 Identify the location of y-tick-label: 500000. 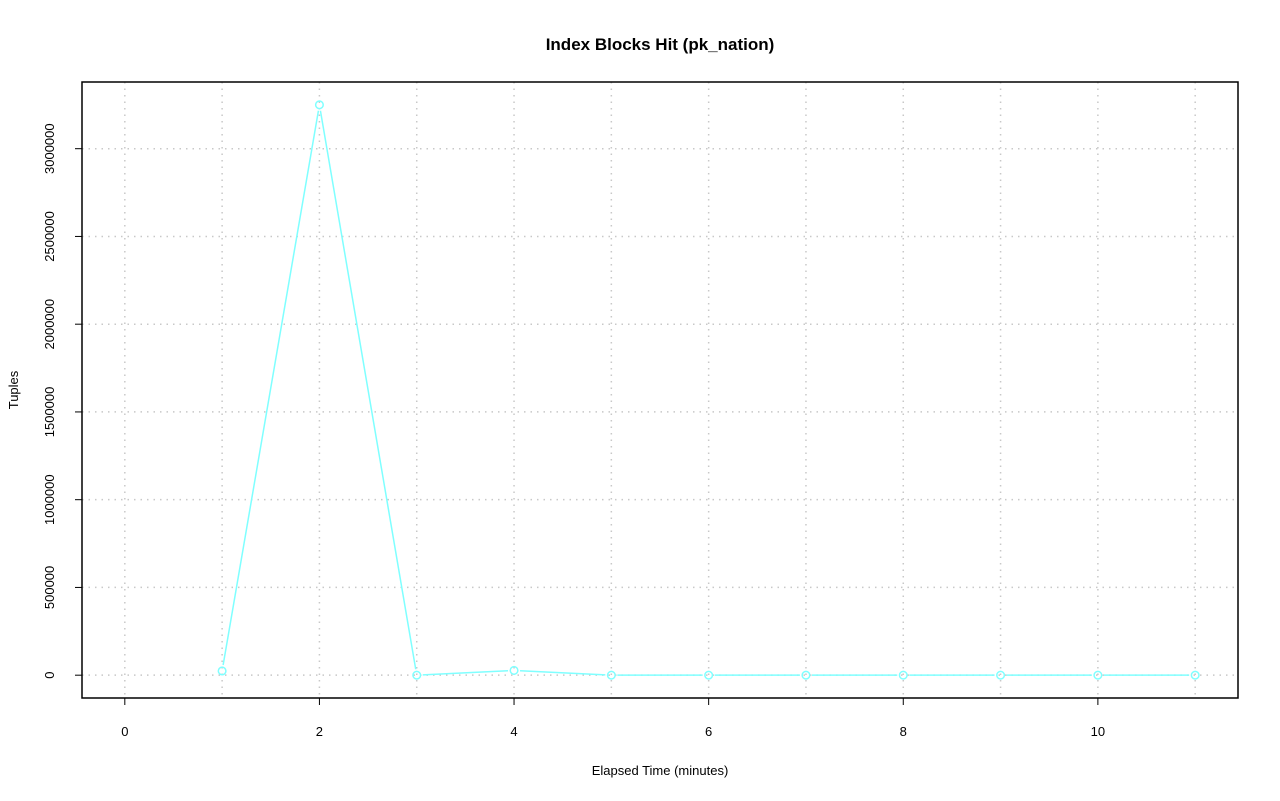
(49, 587).